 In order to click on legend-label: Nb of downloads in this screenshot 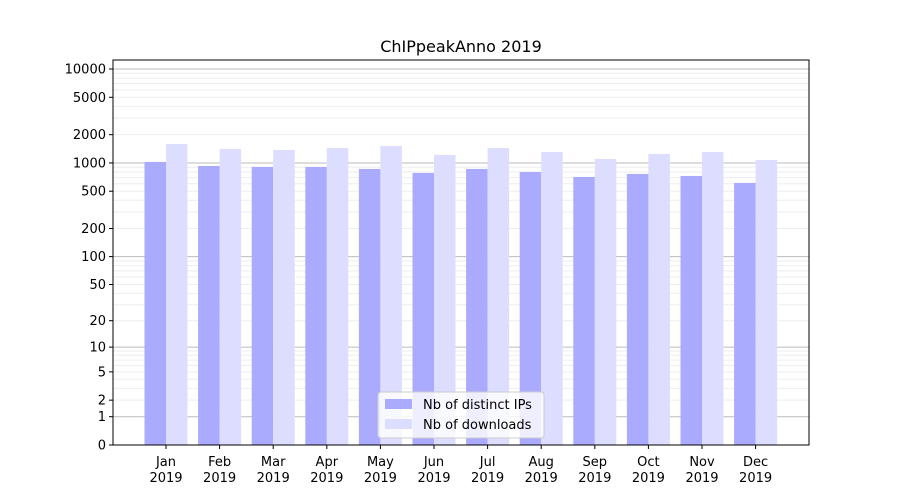, I will do `click(477, 425)`.